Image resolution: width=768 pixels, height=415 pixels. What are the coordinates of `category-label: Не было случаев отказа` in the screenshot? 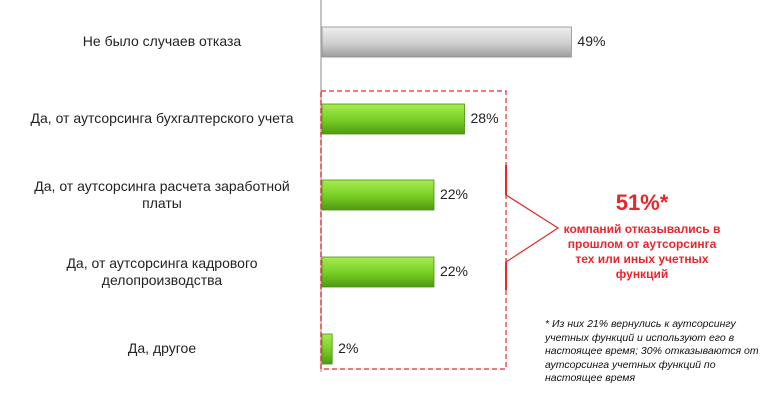 It's located at (162, 41).